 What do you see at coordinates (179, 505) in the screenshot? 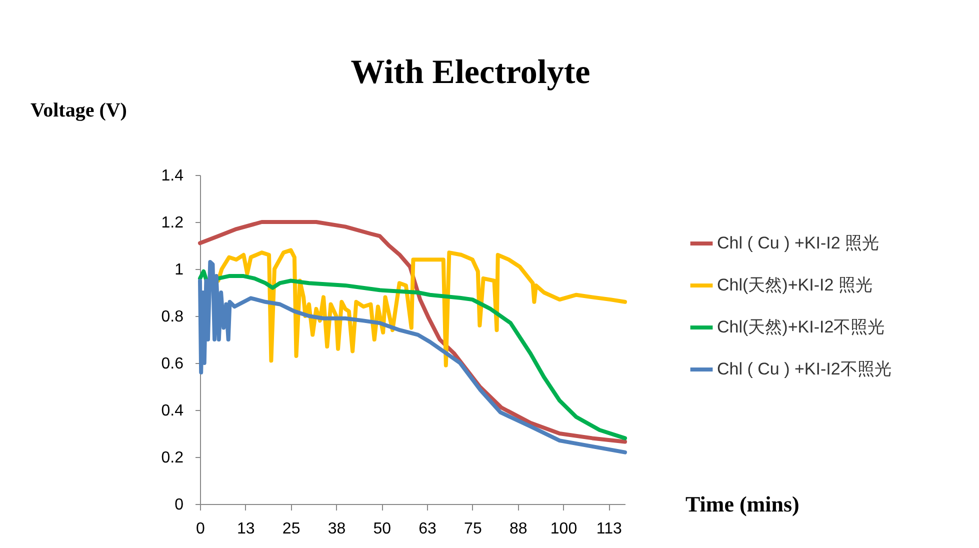
I see `y-tick-label: 0` at bounding box center [179, 505].